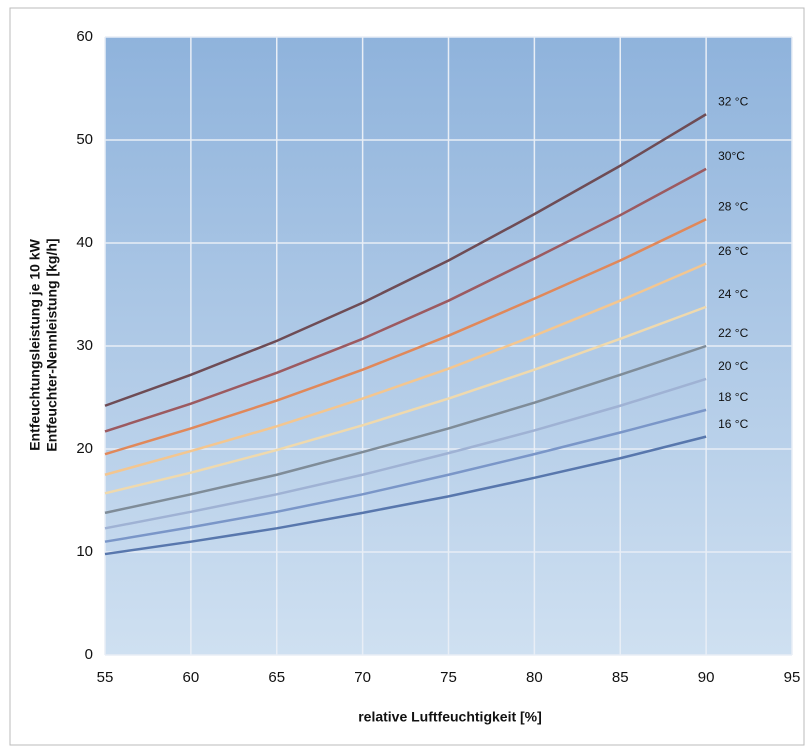 This screenshot has width=808, height=749. What do you see at coordinates (733, 397) in the screenshot?
I see `series-label: 18 °C` at bounding box center [733, 397].